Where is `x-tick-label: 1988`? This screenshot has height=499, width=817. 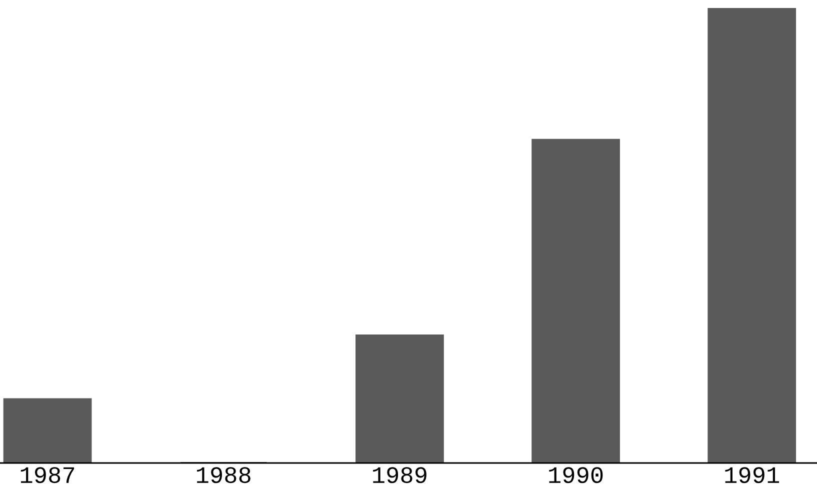
x-tick-label: 1988 is located at coordinates (223, 475).